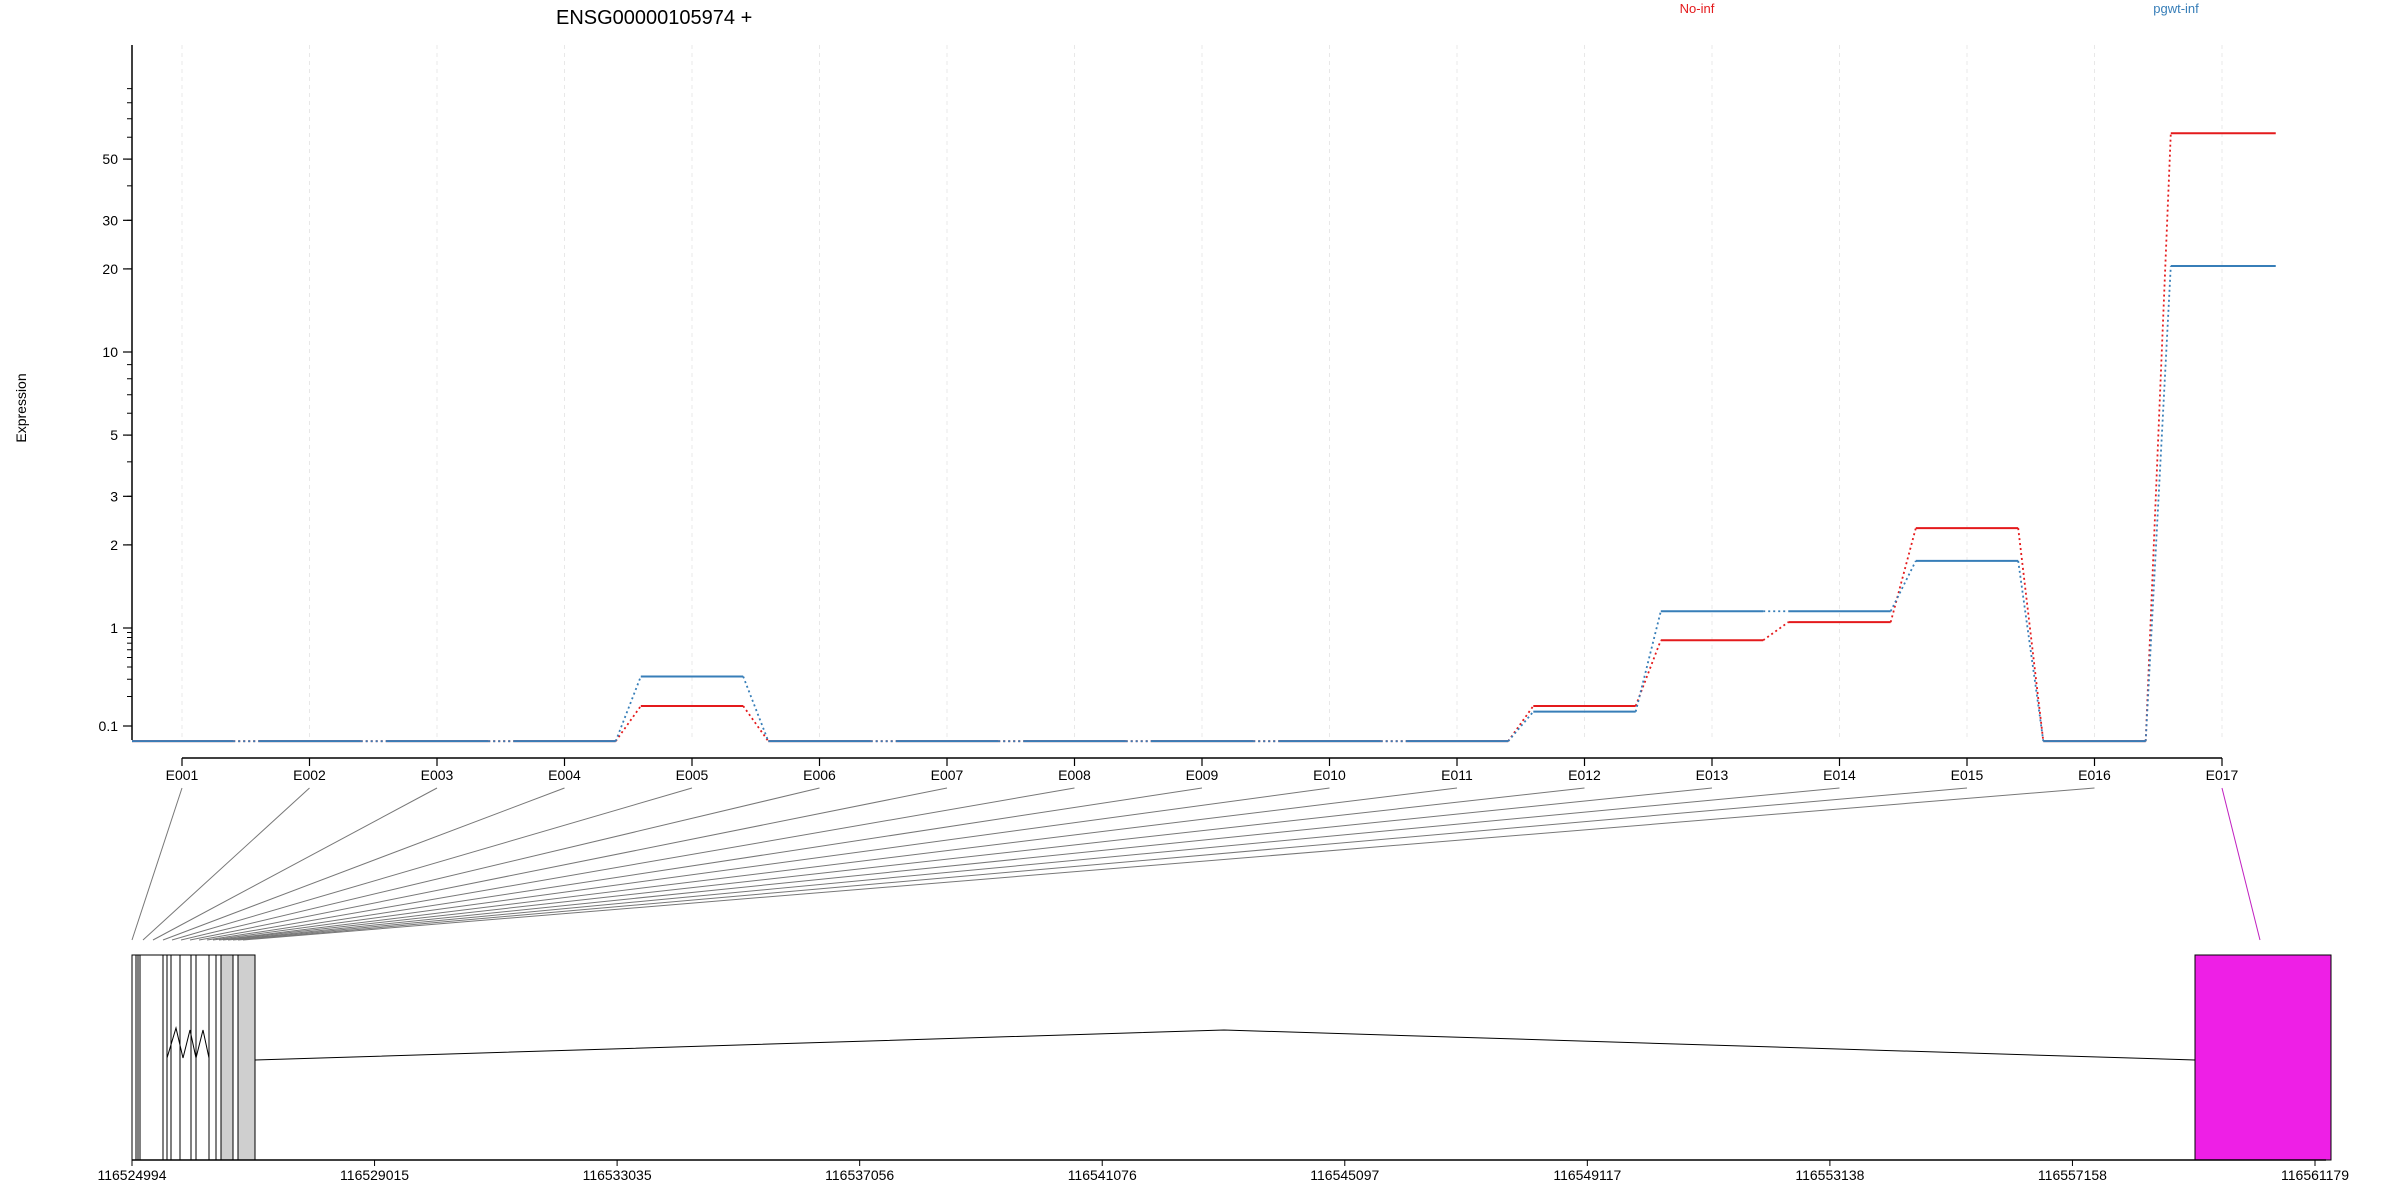 This screenshot has height=1200, width=2400. Describe the element at coordinates (374, 1175) in the screenshot. I see `genomic-tick-label: 116529015` at that location.